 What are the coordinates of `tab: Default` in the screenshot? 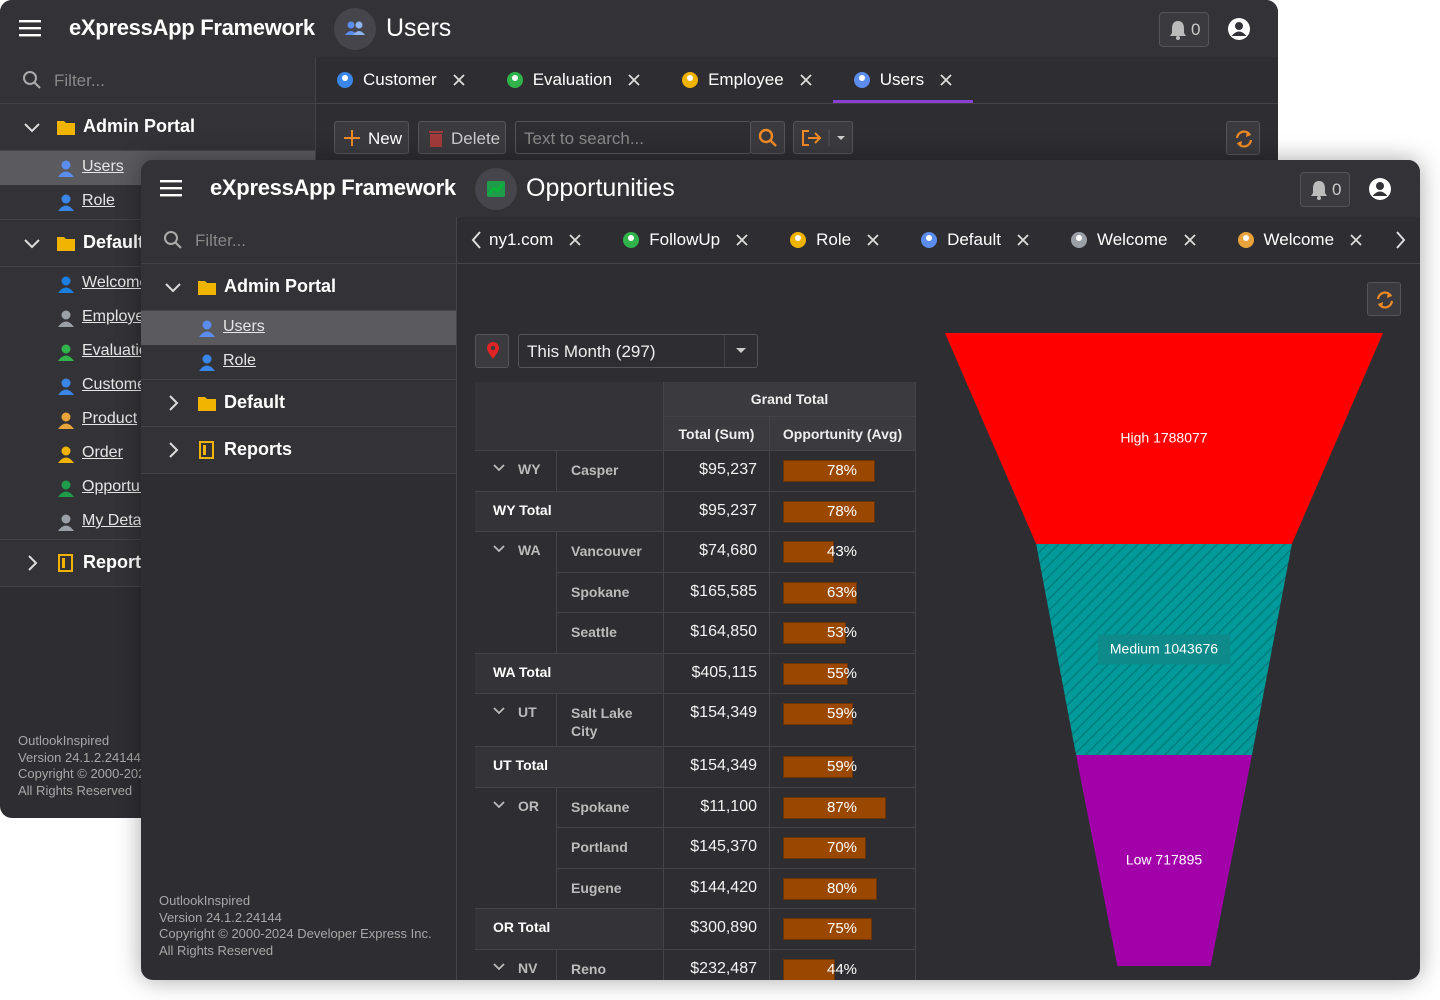 It's located at (975, 240).